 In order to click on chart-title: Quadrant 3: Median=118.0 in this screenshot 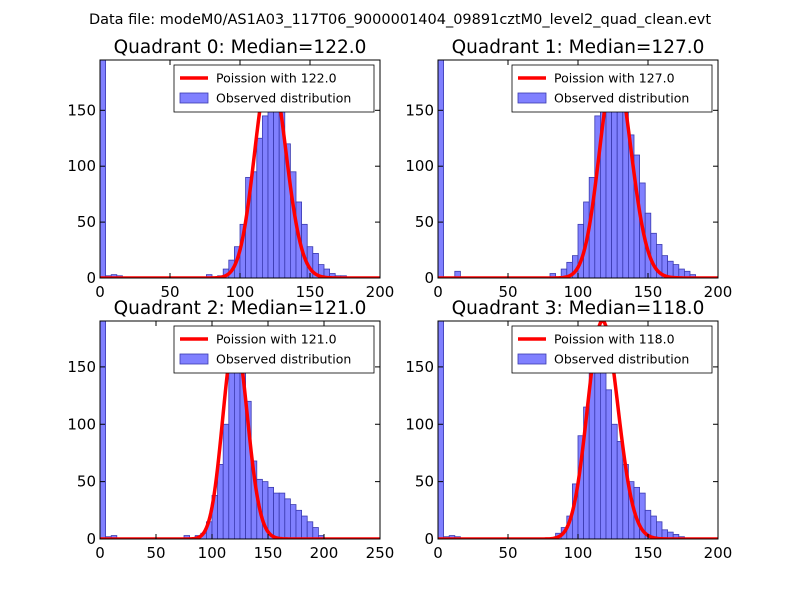, I will do `click(578, 308)`.